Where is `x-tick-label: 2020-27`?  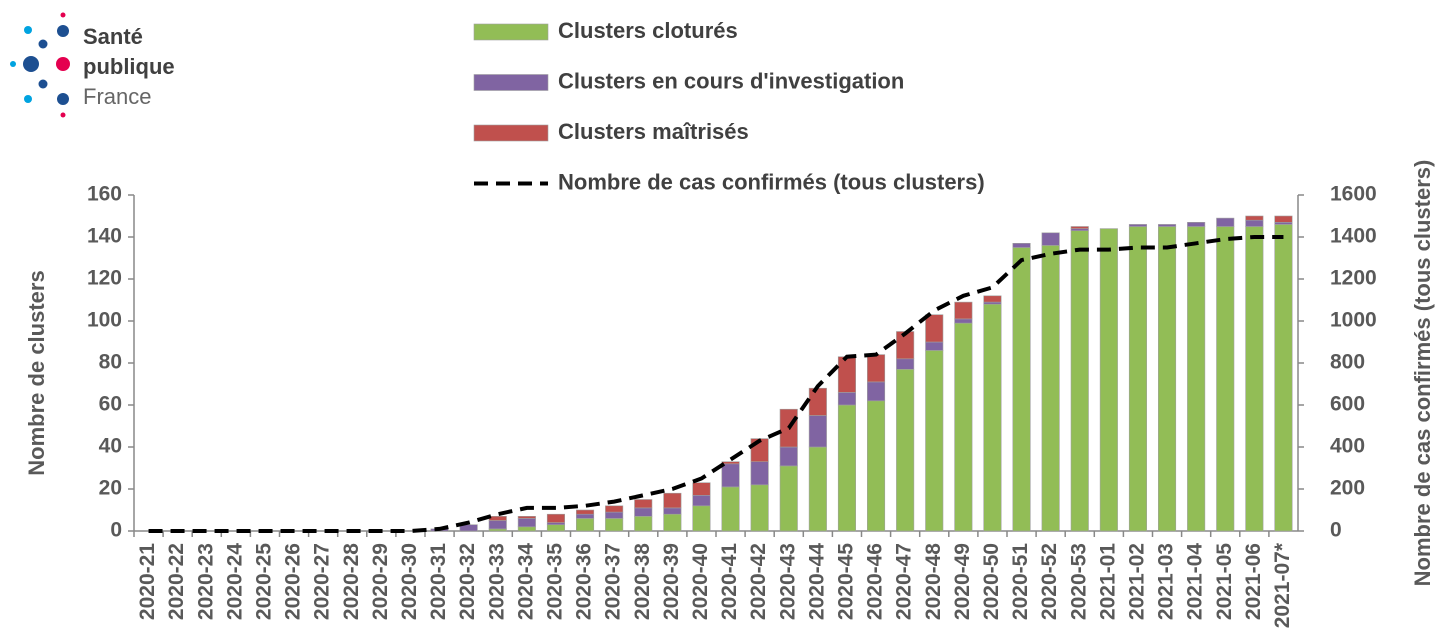 x-tick-label: 2020-27 is located at coordinates (322, 581).